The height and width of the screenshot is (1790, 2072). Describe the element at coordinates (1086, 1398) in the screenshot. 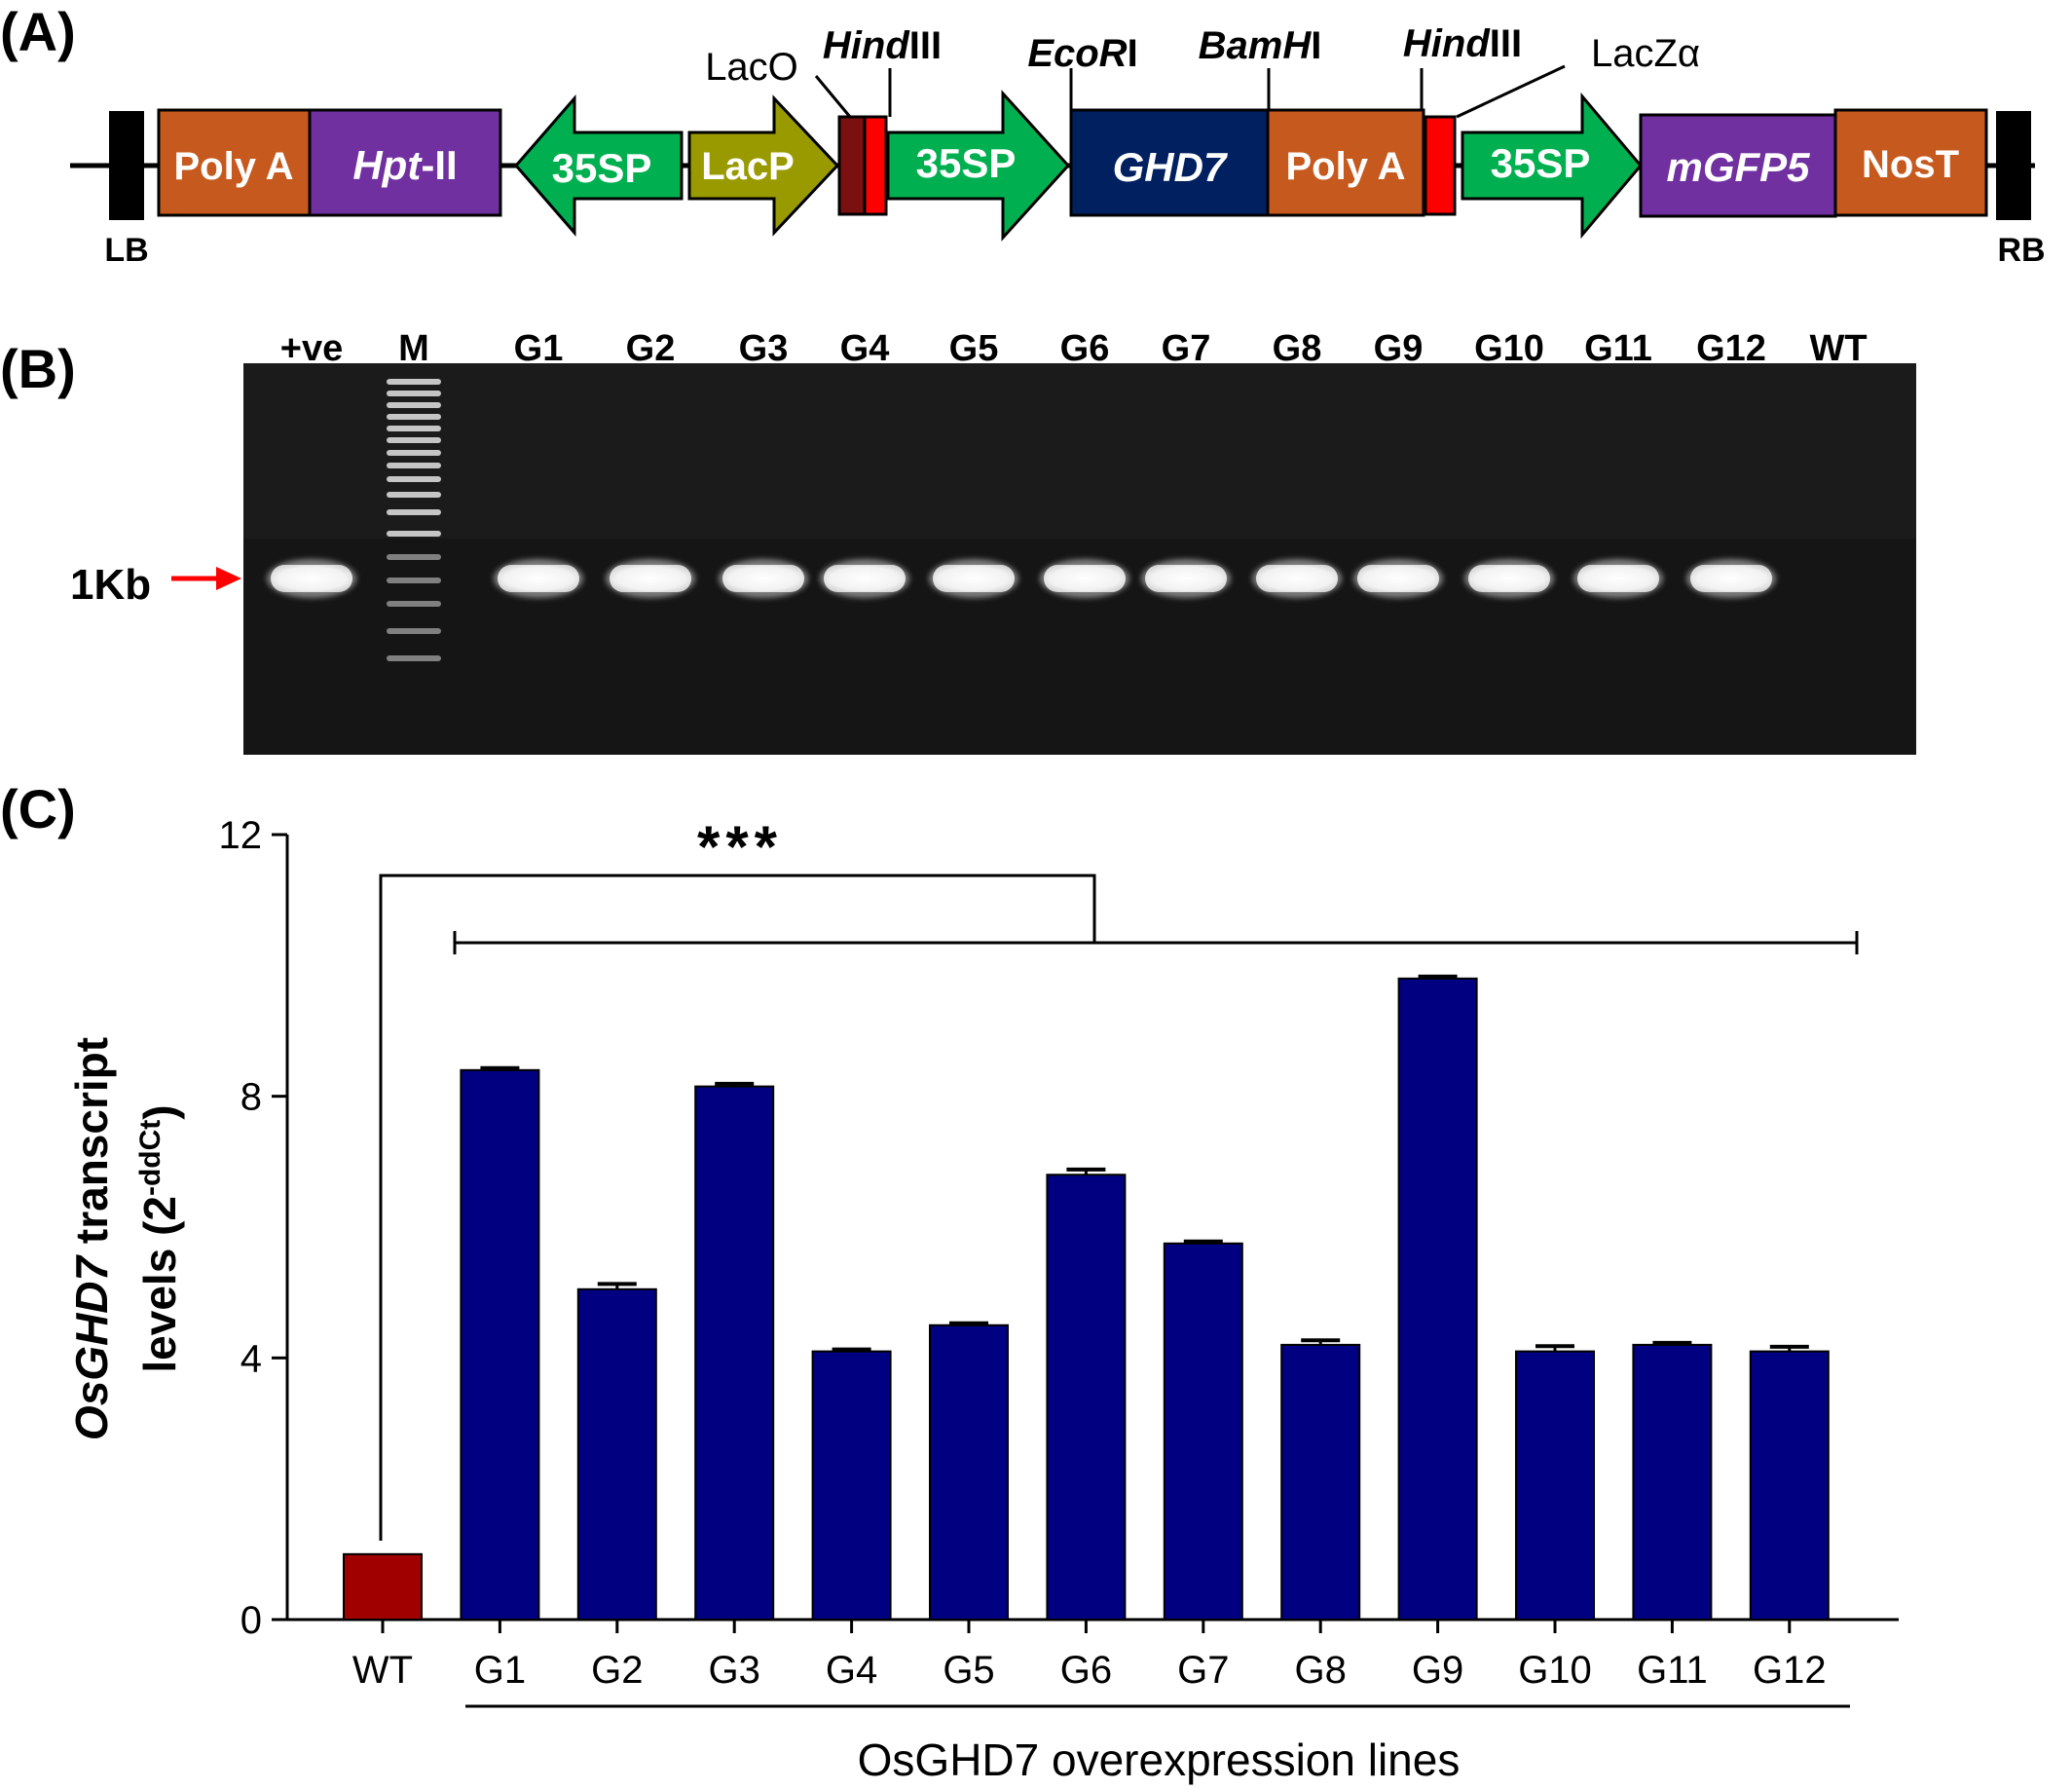

I see `bar-g6` at that location.